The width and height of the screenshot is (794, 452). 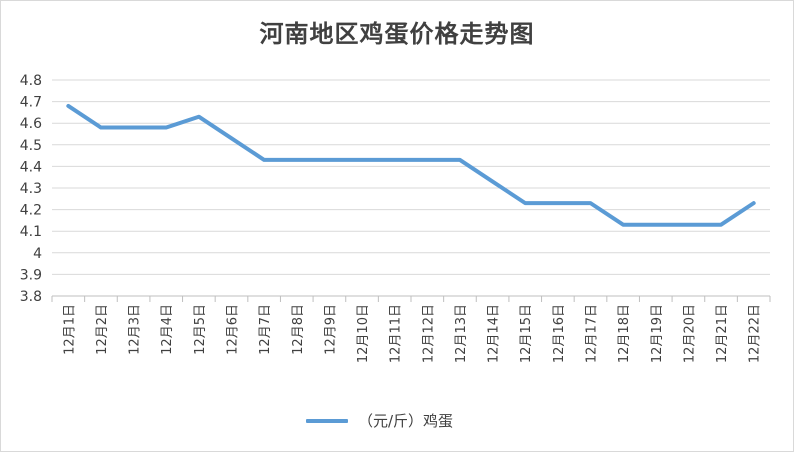 I want to click on x-tick-label: 12月11日, so click(x=396, y=333).